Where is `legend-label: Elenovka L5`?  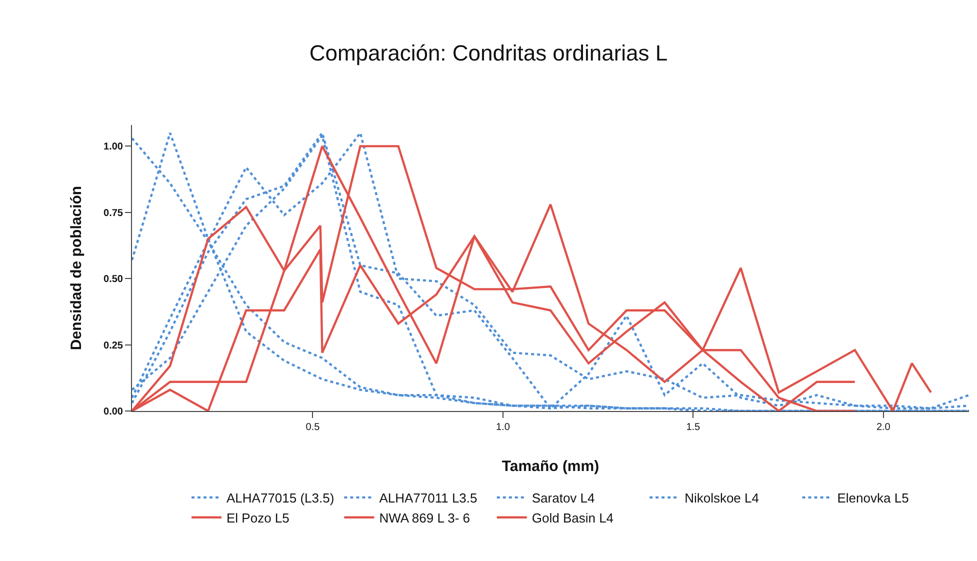
legend-label: Elenovka L5 is located at coordinates (873, 498).